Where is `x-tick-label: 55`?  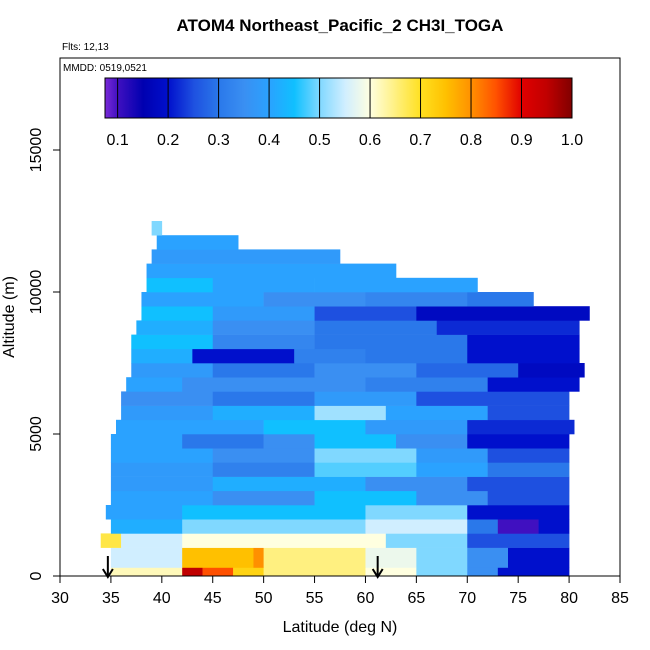
x-tick-label: 55 is located at coordinates (315, 598).